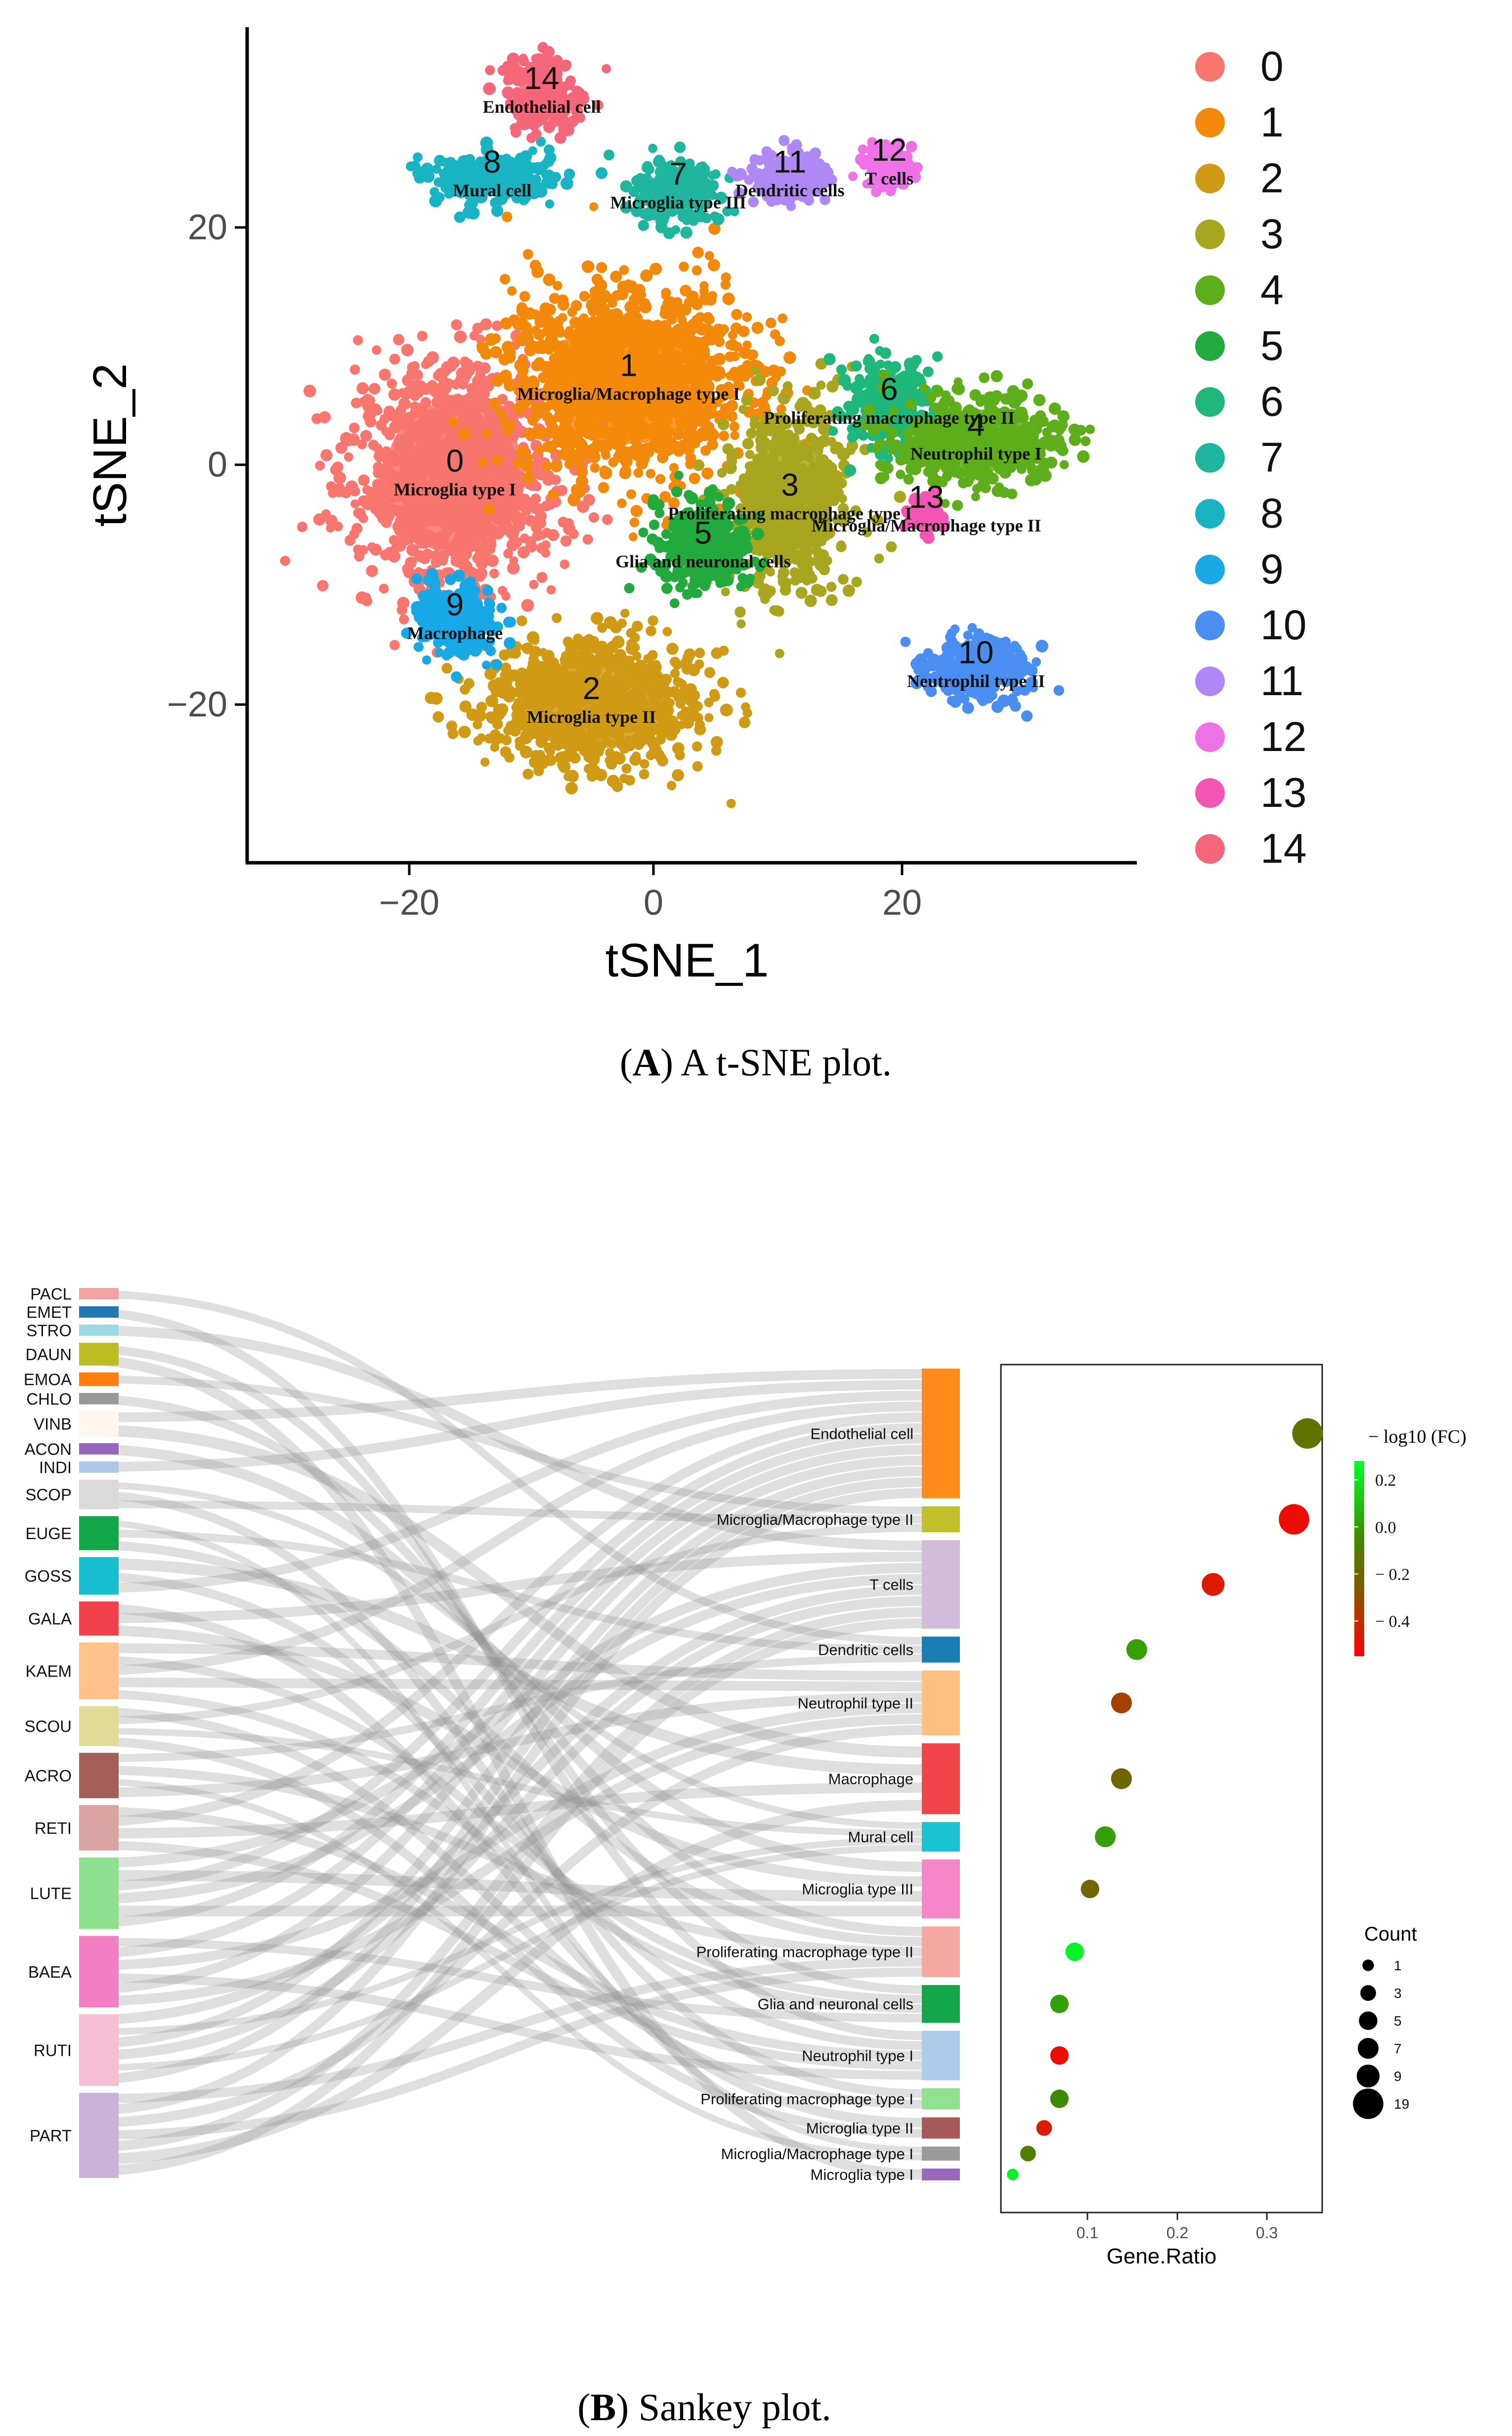 The image size is (1512, 2436). What do you see at coordinates (455, 476) in the screenshot?
I see `tsne-cluster-core` at bounding box center [455, 476].